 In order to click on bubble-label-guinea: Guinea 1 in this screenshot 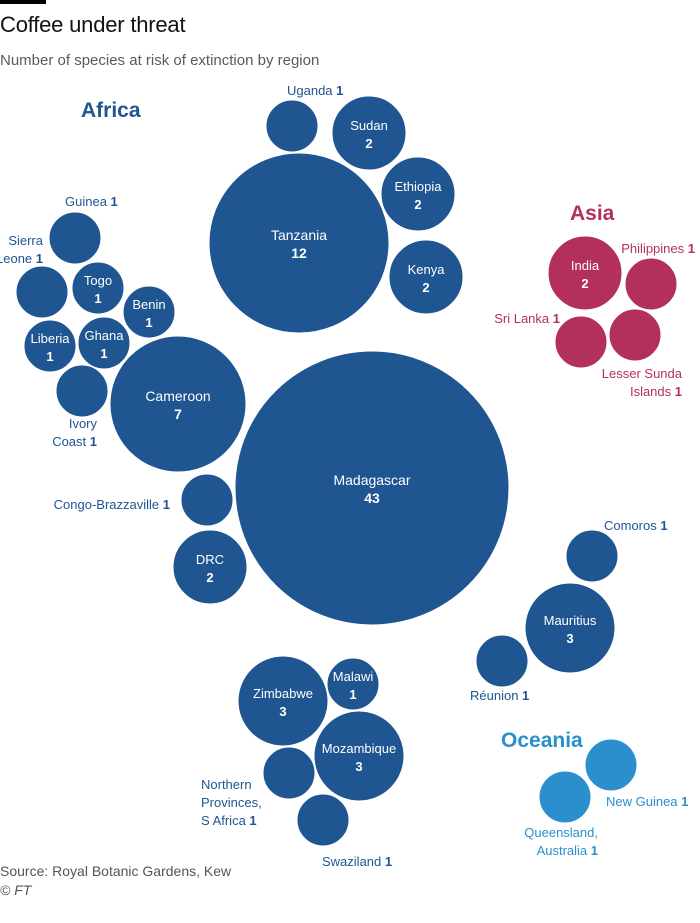, I will do `click(91, 201)`.